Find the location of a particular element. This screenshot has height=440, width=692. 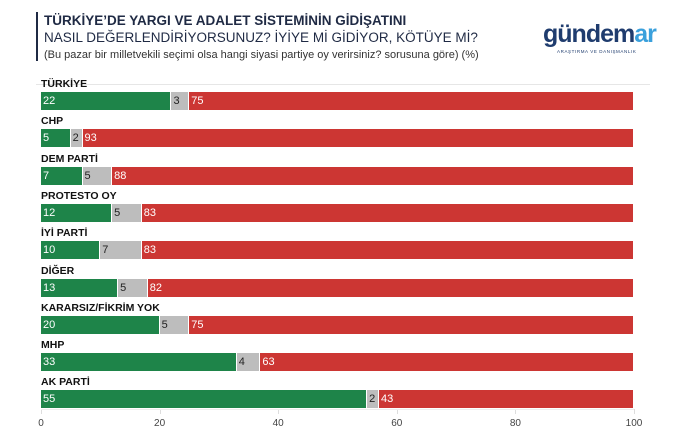

bar-negative: 63 is located at coordinates (446, 362).